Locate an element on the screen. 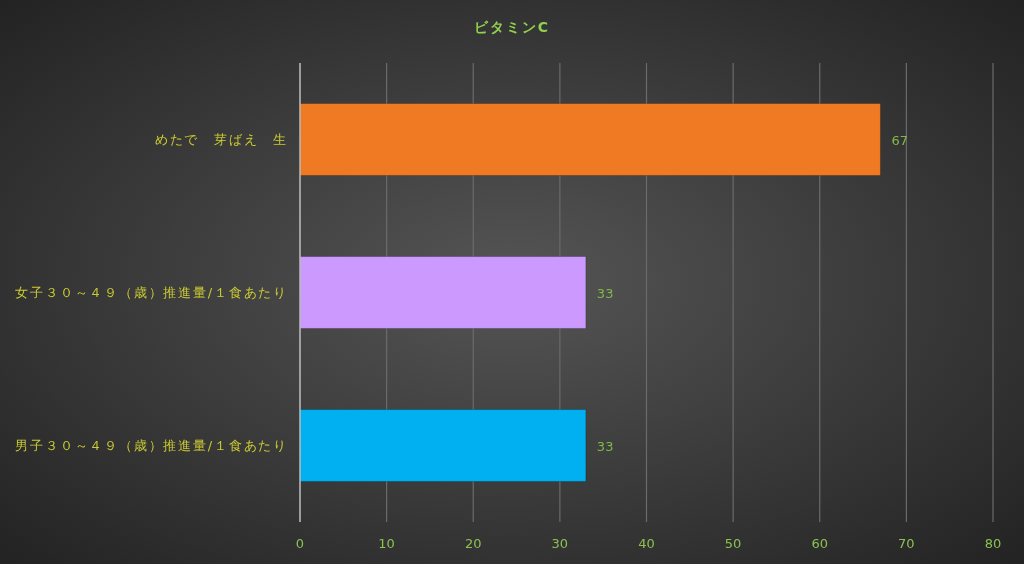  x-tick-label: 20 is located at coordinates (473, 543).